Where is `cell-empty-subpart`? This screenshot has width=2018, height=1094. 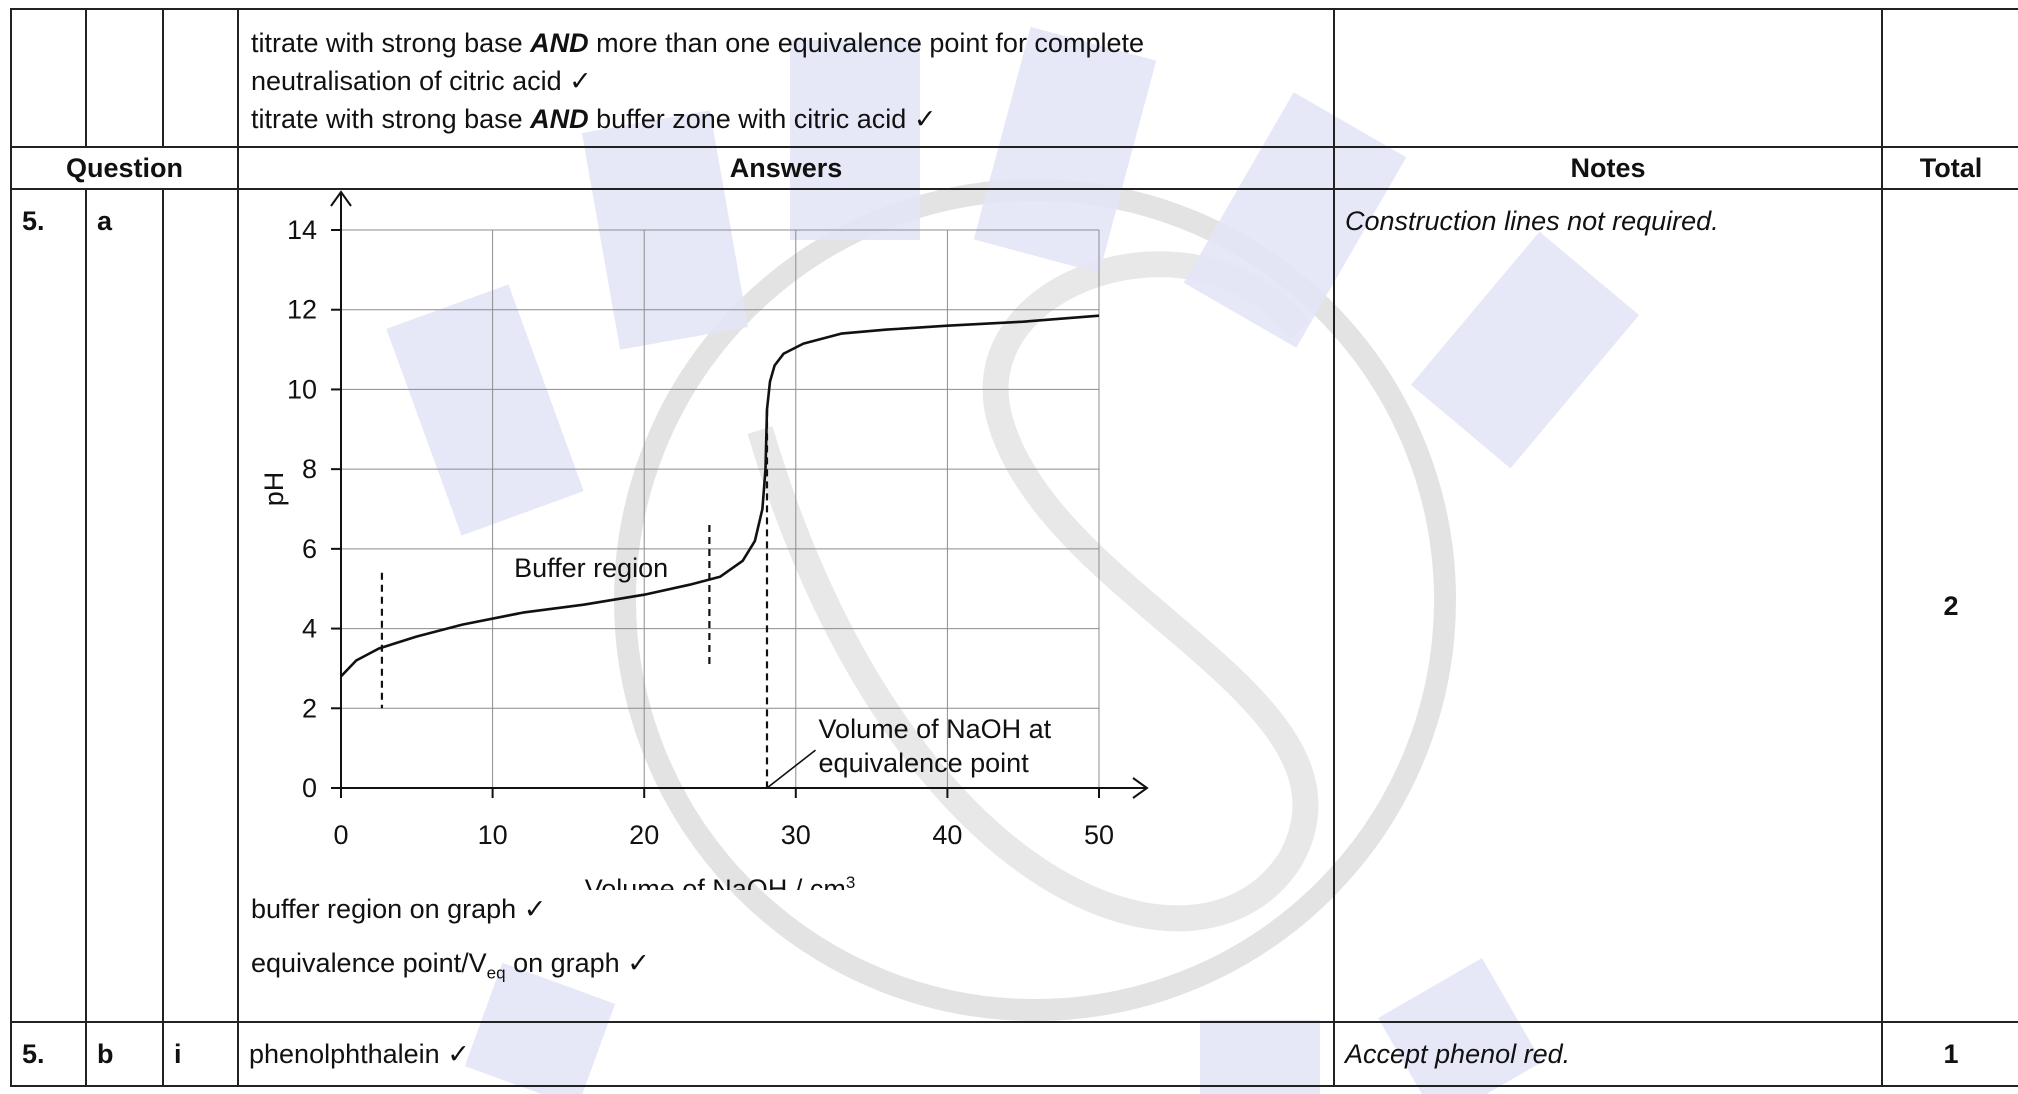 cell-empty-subpart is located at coordinates (200, 78).